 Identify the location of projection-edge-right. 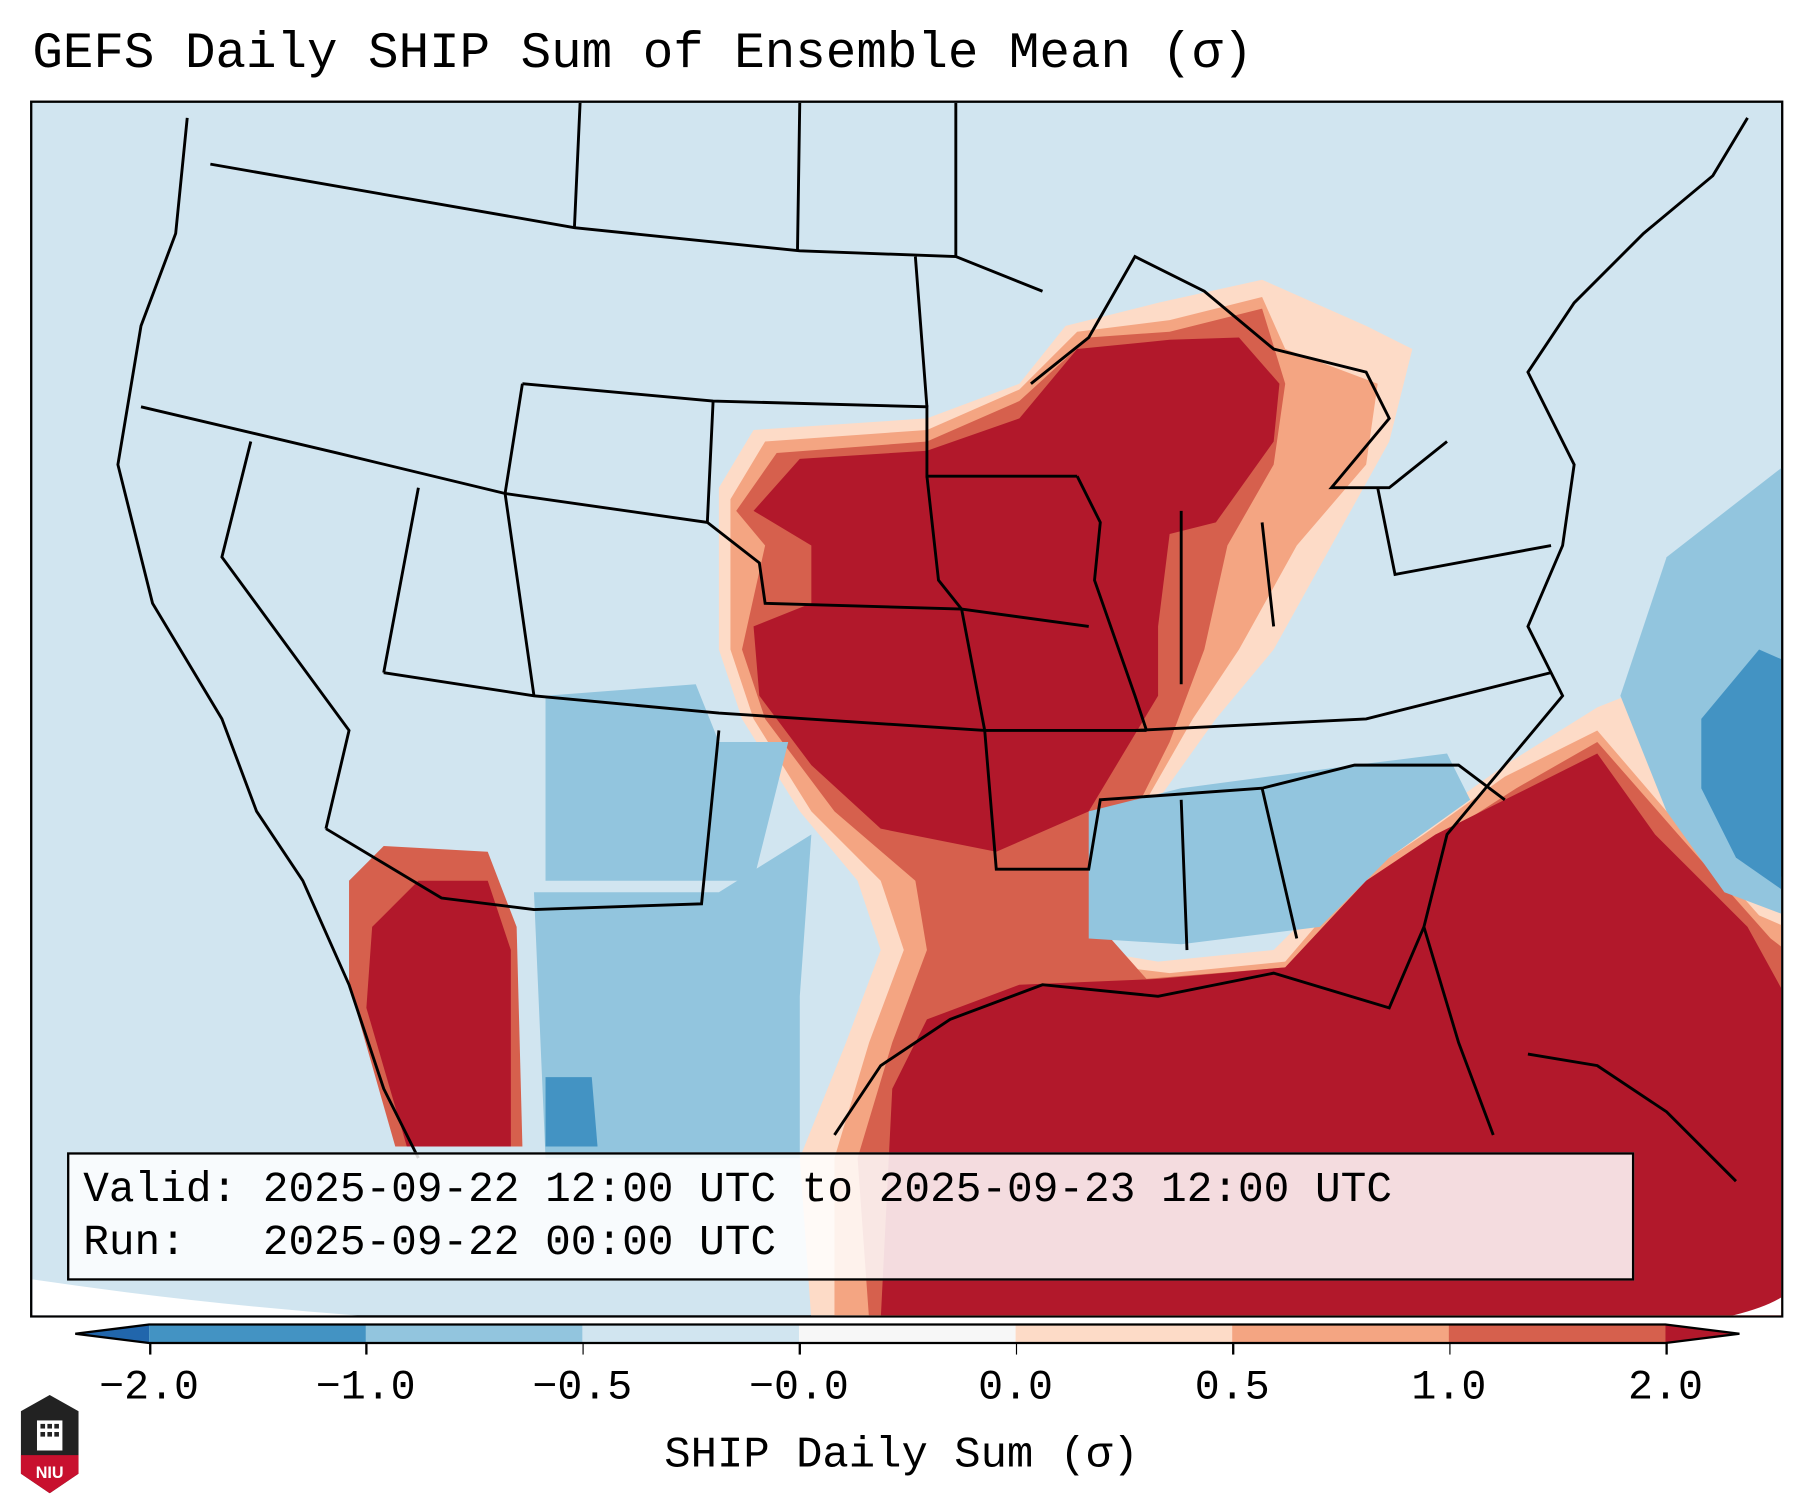
(1757, 1306).